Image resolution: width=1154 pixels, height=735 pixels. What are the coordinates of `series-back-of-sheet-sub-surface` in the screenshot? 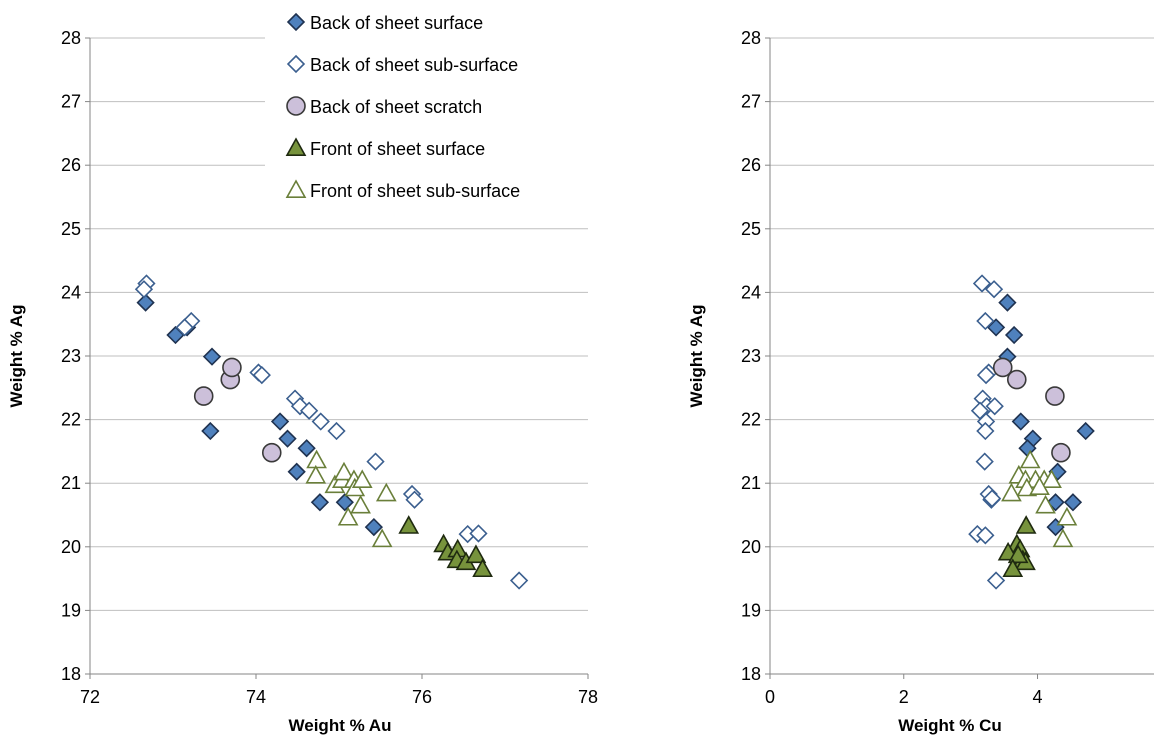 It's located at (331, 432).